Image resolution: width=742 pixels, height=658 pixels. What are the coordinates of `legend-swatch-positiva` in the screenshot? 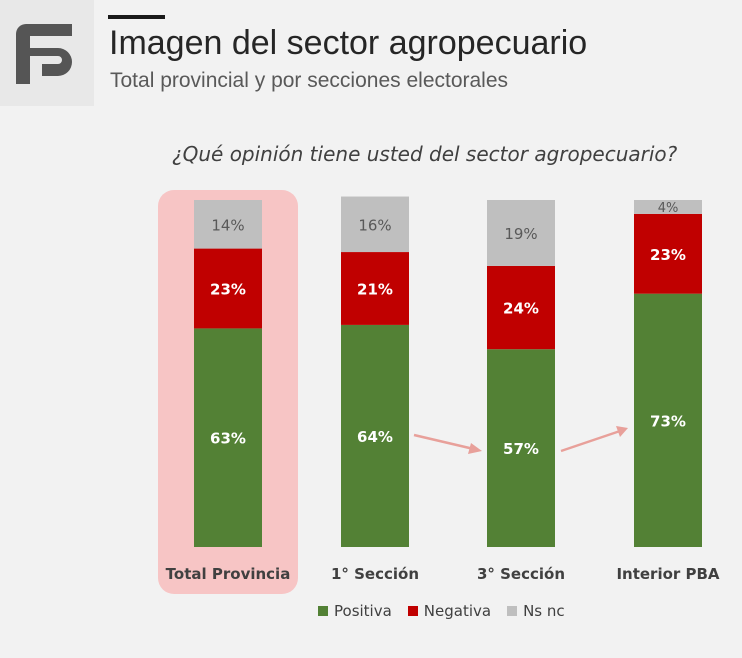 It's located at (323, 611).